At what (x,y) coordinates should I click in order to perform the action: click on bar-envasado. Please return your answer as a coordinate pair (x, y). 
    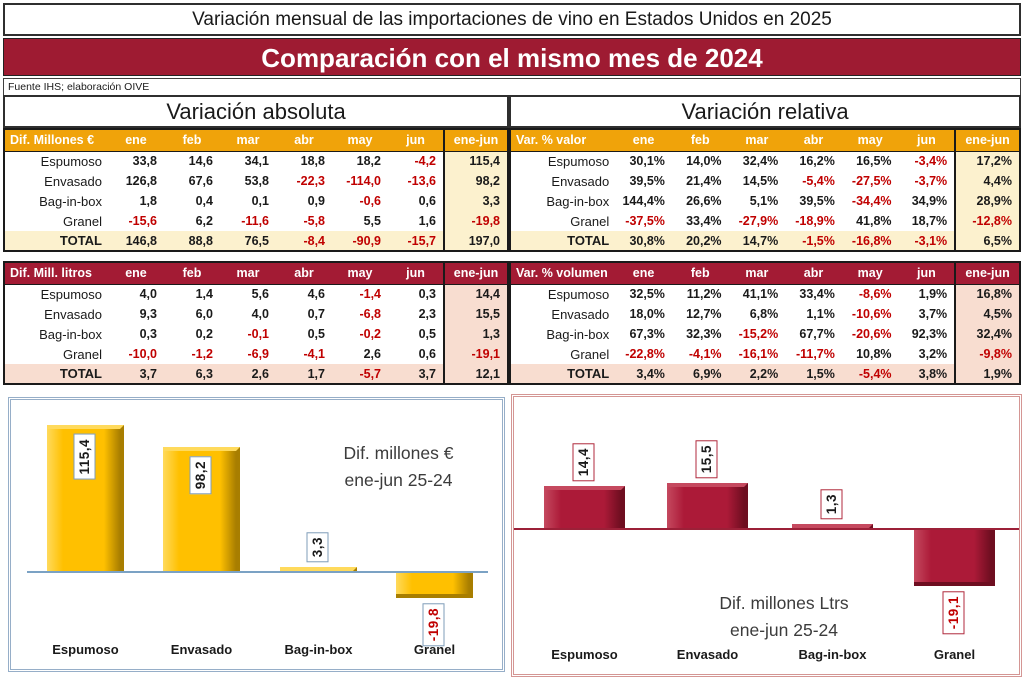
    Looking at the image, I should click on (707, 505).